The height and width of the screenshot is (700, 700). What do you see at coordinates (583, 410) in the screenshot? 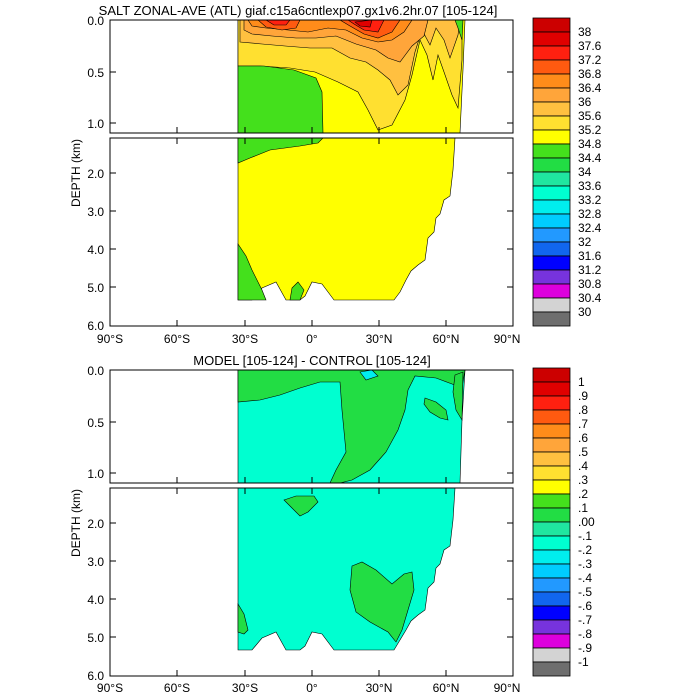
I see `diff-colorbar-label: .8` at bounding box center [583, 410].